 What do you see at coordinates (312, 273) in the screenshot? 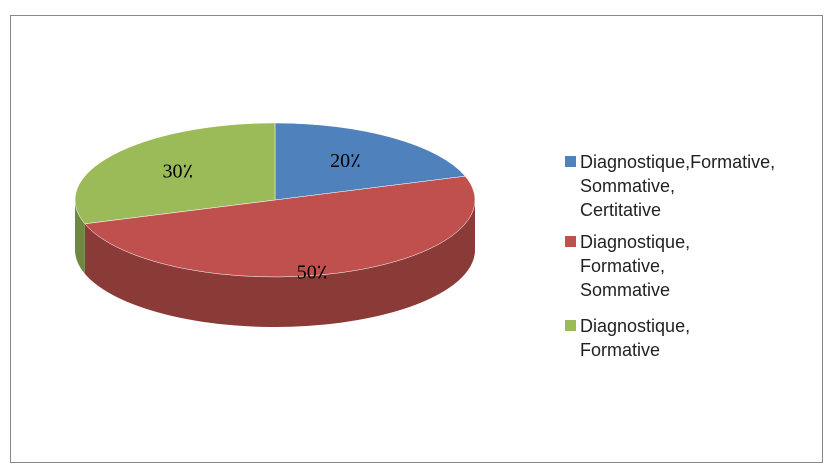
I see `data-label: 50٪` at bounding box center [312, 273].